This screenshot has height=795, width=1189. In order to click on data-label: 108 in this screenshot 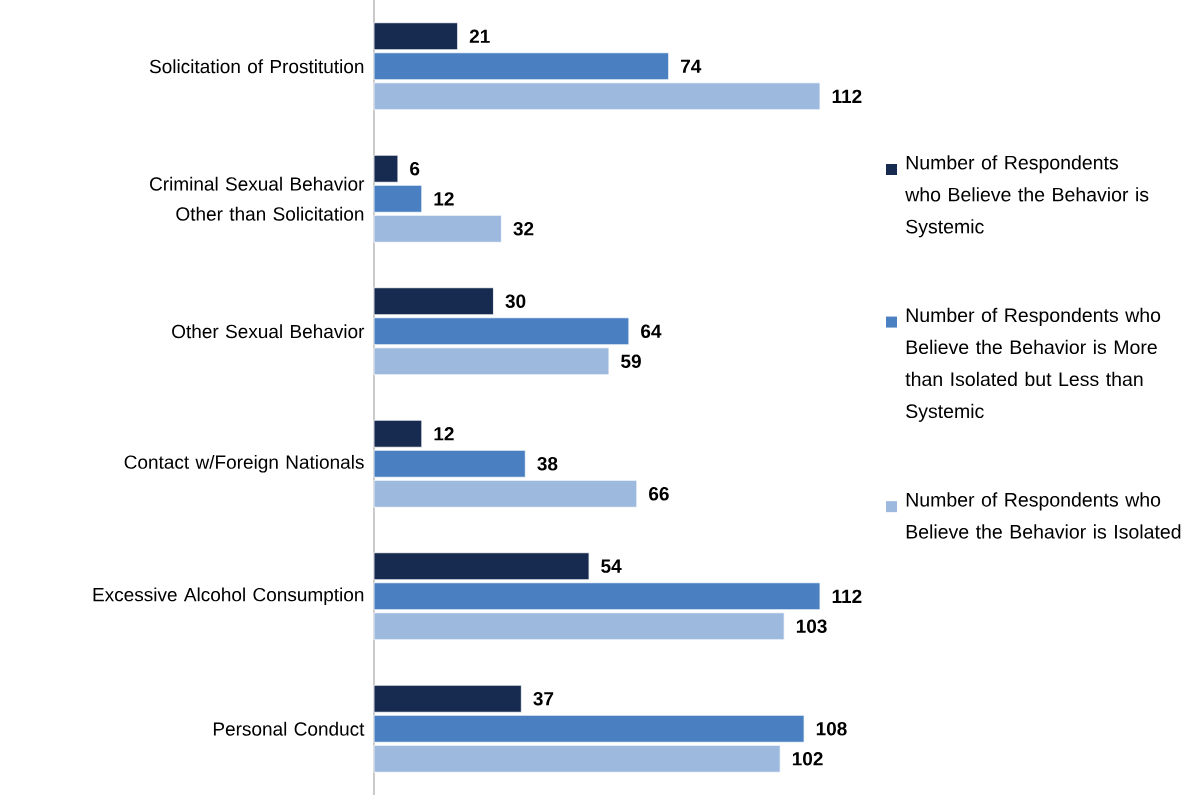, I will do `click(831, 729)`.